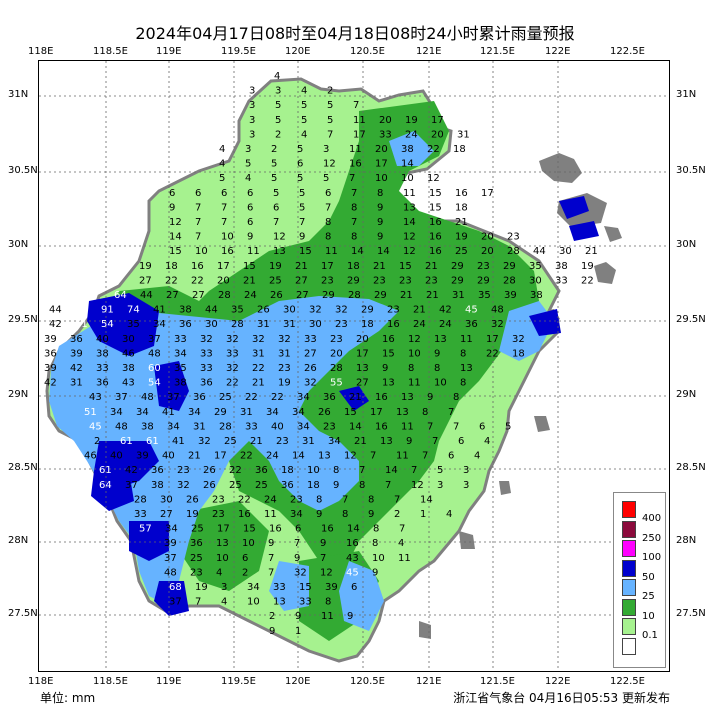 Image resolution: width=710 pixels, height=710 pixels. I want to click on rainfall-value: 12, so click(326, 572).